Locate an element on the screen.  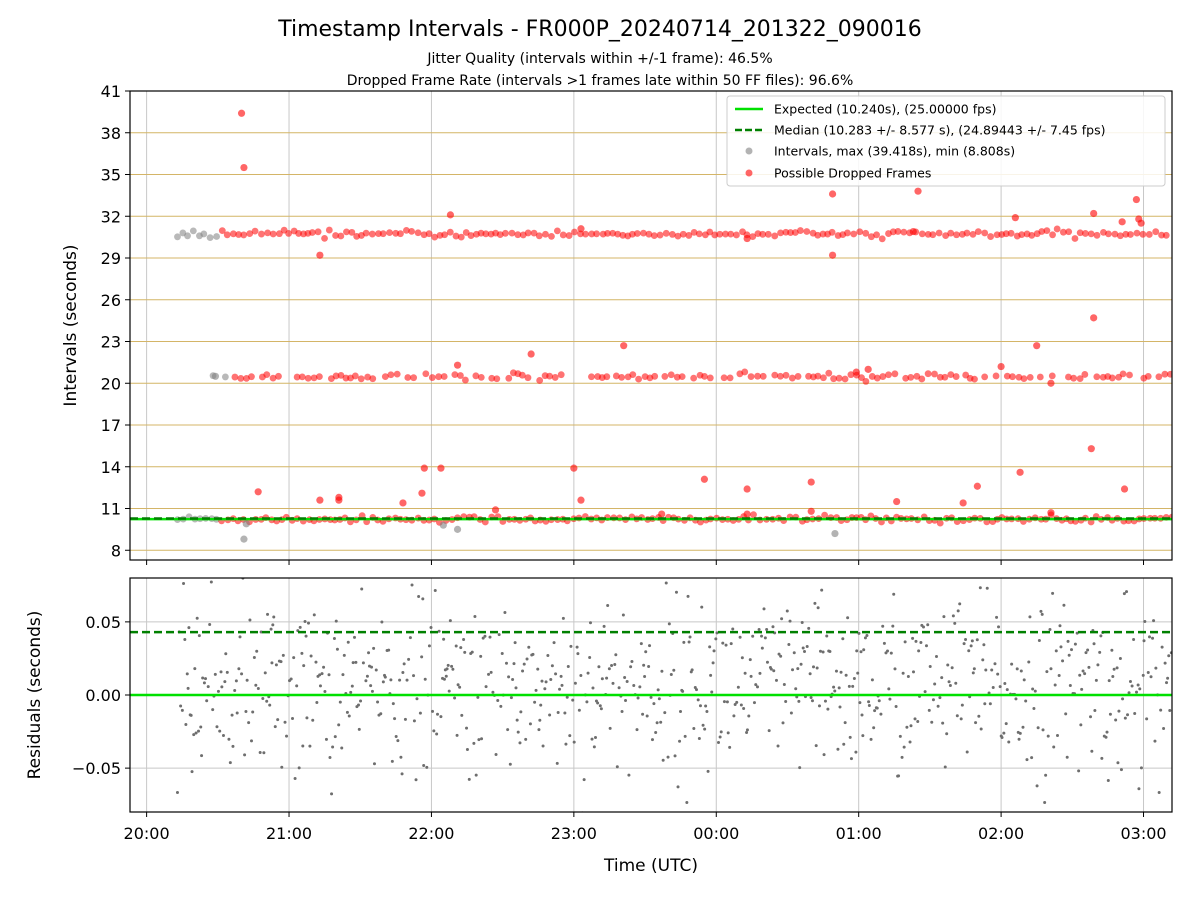
xtick-label: 20:00 is located at coordinates (147, 833).